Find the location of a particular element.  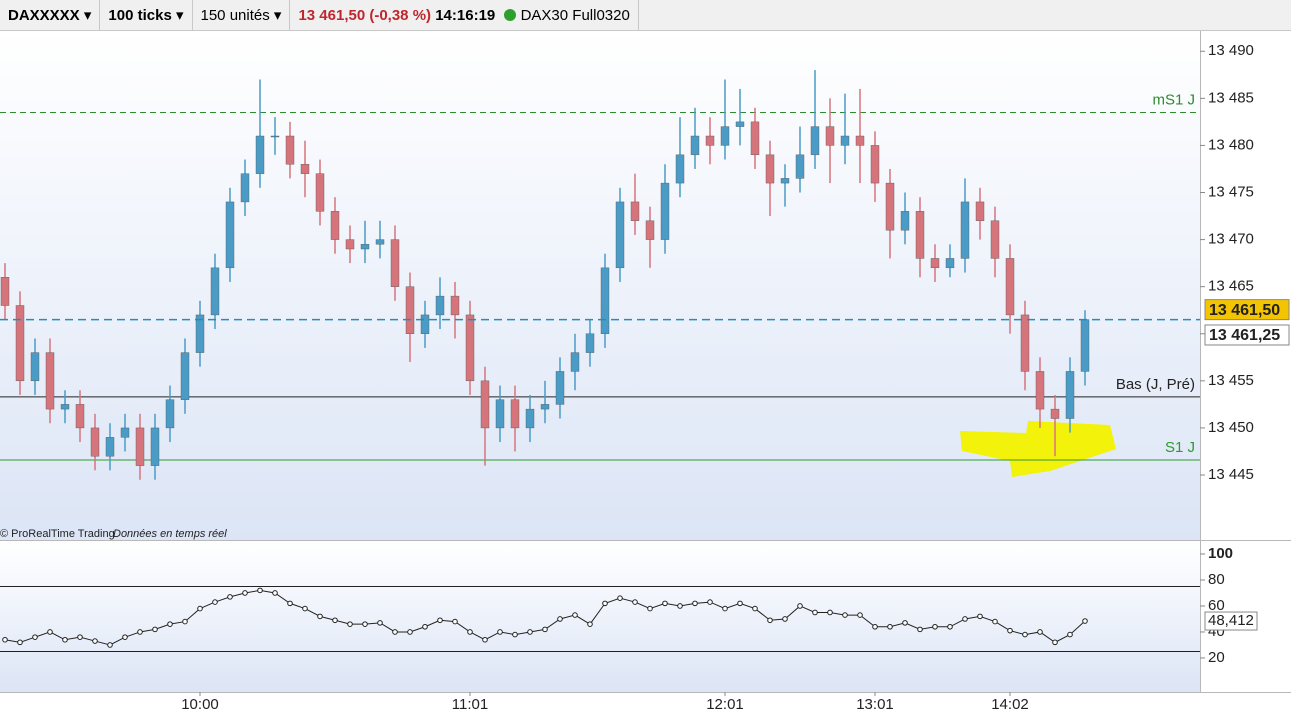

level-label: mS1 J is located at coordinates (1173, 99).